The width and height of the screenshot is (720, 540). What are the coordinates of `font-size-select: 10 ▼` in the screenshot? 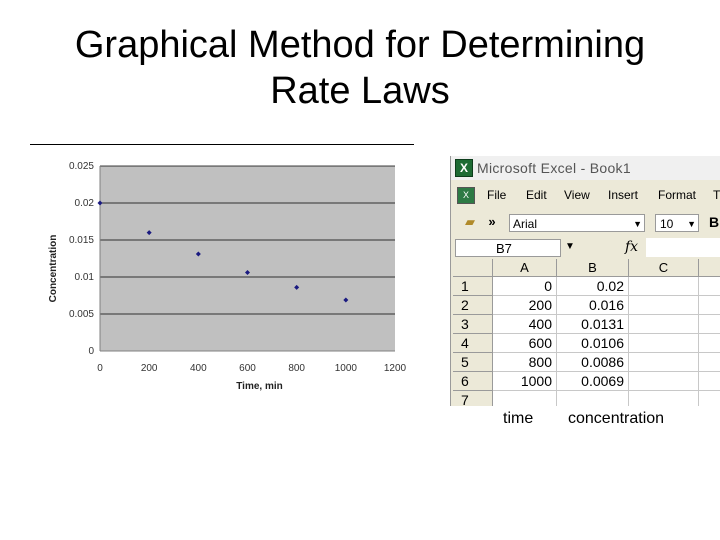 It's located at (677, 223).